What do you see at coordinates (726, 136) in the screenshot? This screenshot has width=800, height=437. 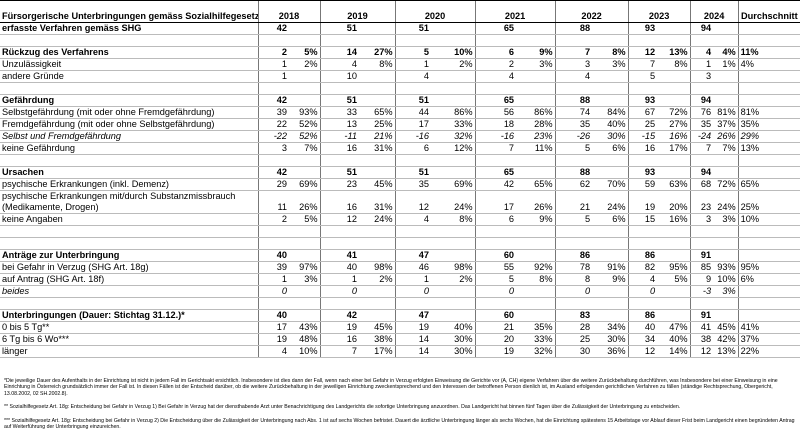 I see `percent-cell: 26%` at bounding box center [726, 136].